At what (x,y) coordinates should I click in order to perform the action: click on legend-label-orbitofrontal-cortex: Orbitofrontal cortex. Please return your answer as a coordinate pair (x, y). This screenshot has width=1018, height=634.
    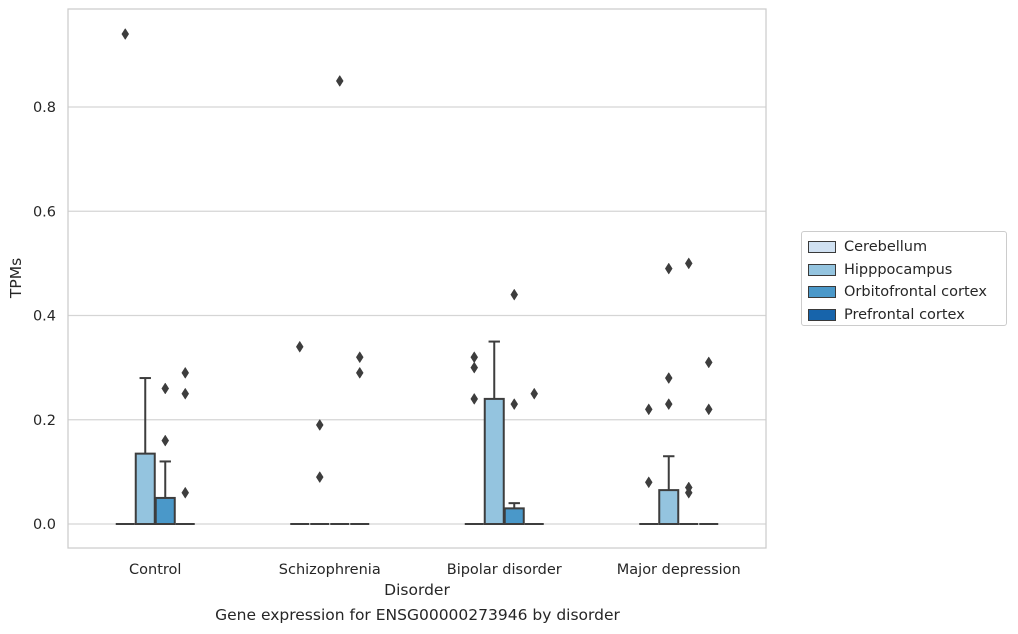
    Looking at the image, I should click on (915, 292).